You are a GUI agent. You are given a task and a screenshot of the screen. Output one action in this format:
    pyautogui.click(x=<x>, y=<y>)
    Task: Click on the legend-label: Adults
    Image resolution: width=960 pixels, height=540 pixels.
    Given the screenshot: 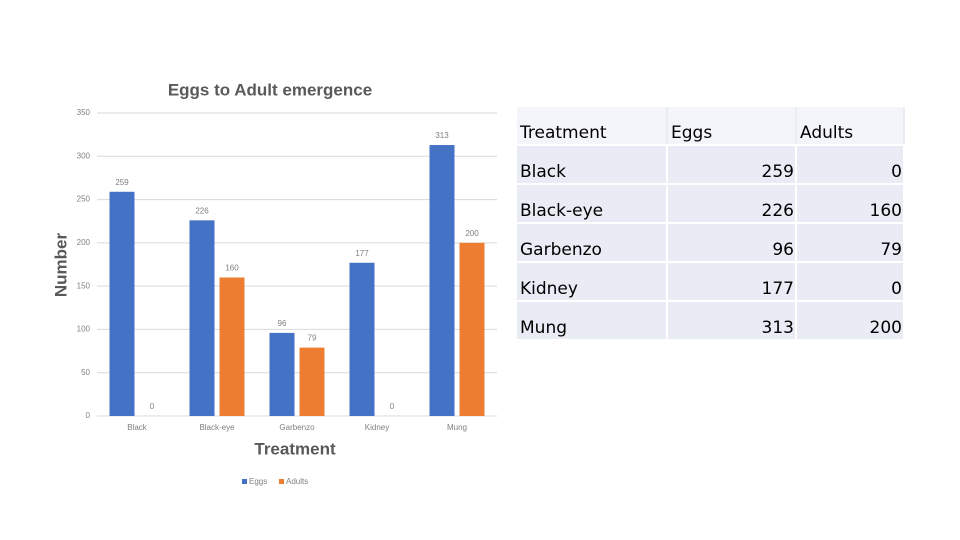 What is the action you would take?
    pyautogui.click(x=297, y=481)
    